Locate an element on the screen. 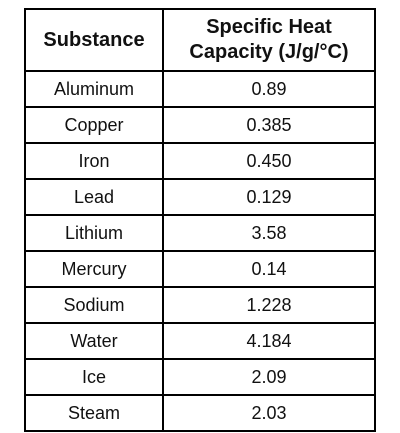  header-row: Substance Specific Heat Capacity (J/g/°C) is located at coordinates (200, 40).